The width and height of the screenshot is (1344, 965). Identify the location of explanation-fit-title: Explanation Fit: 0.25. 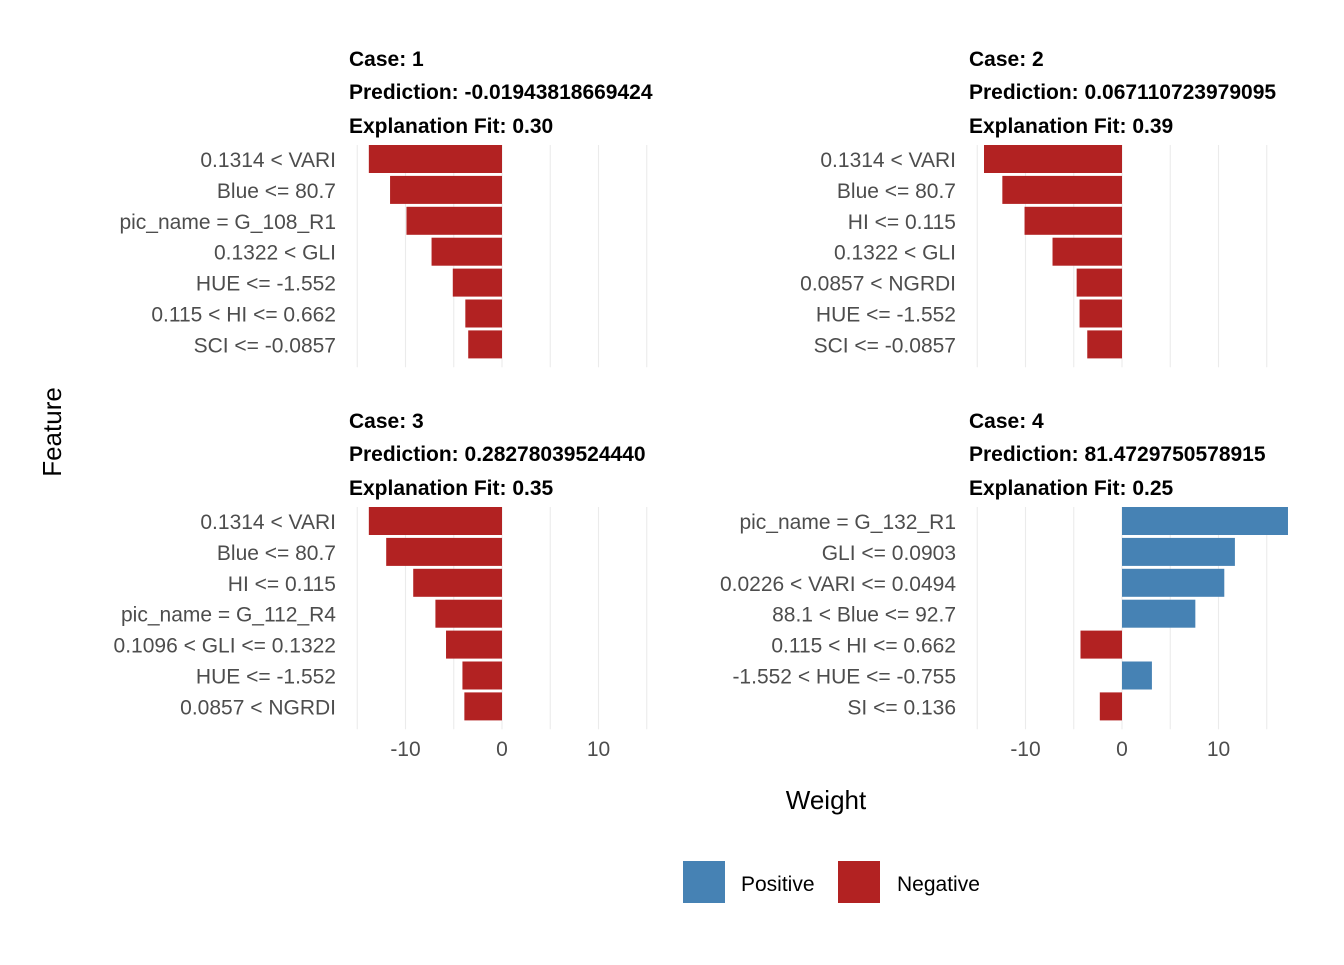
(1071, 488).